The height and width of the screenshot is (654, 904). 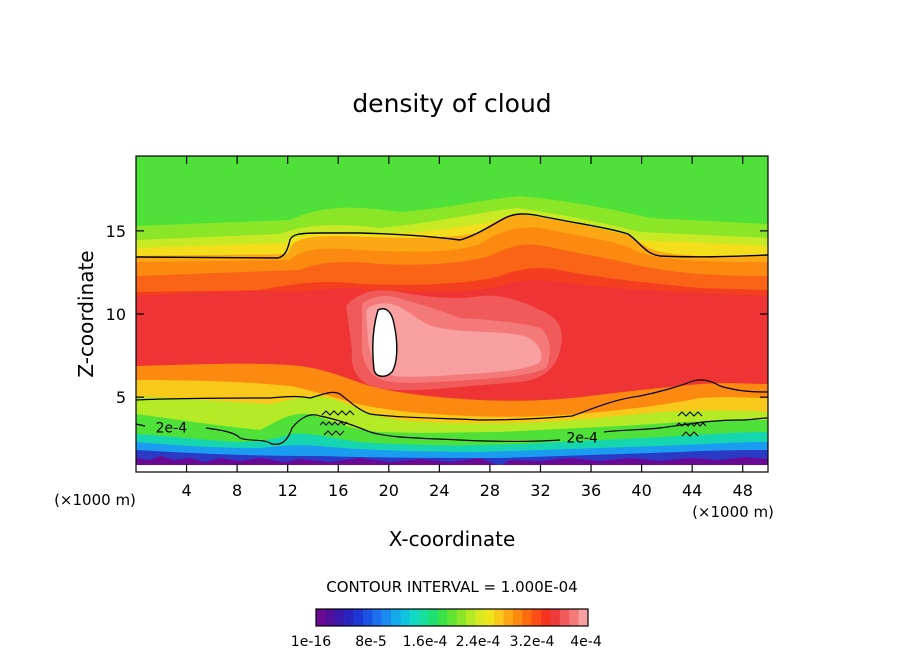 What do you see at coordinates (540, 490) in the screenshot?
I see `x-tick-label: 32` at bounding box center [540, 490].